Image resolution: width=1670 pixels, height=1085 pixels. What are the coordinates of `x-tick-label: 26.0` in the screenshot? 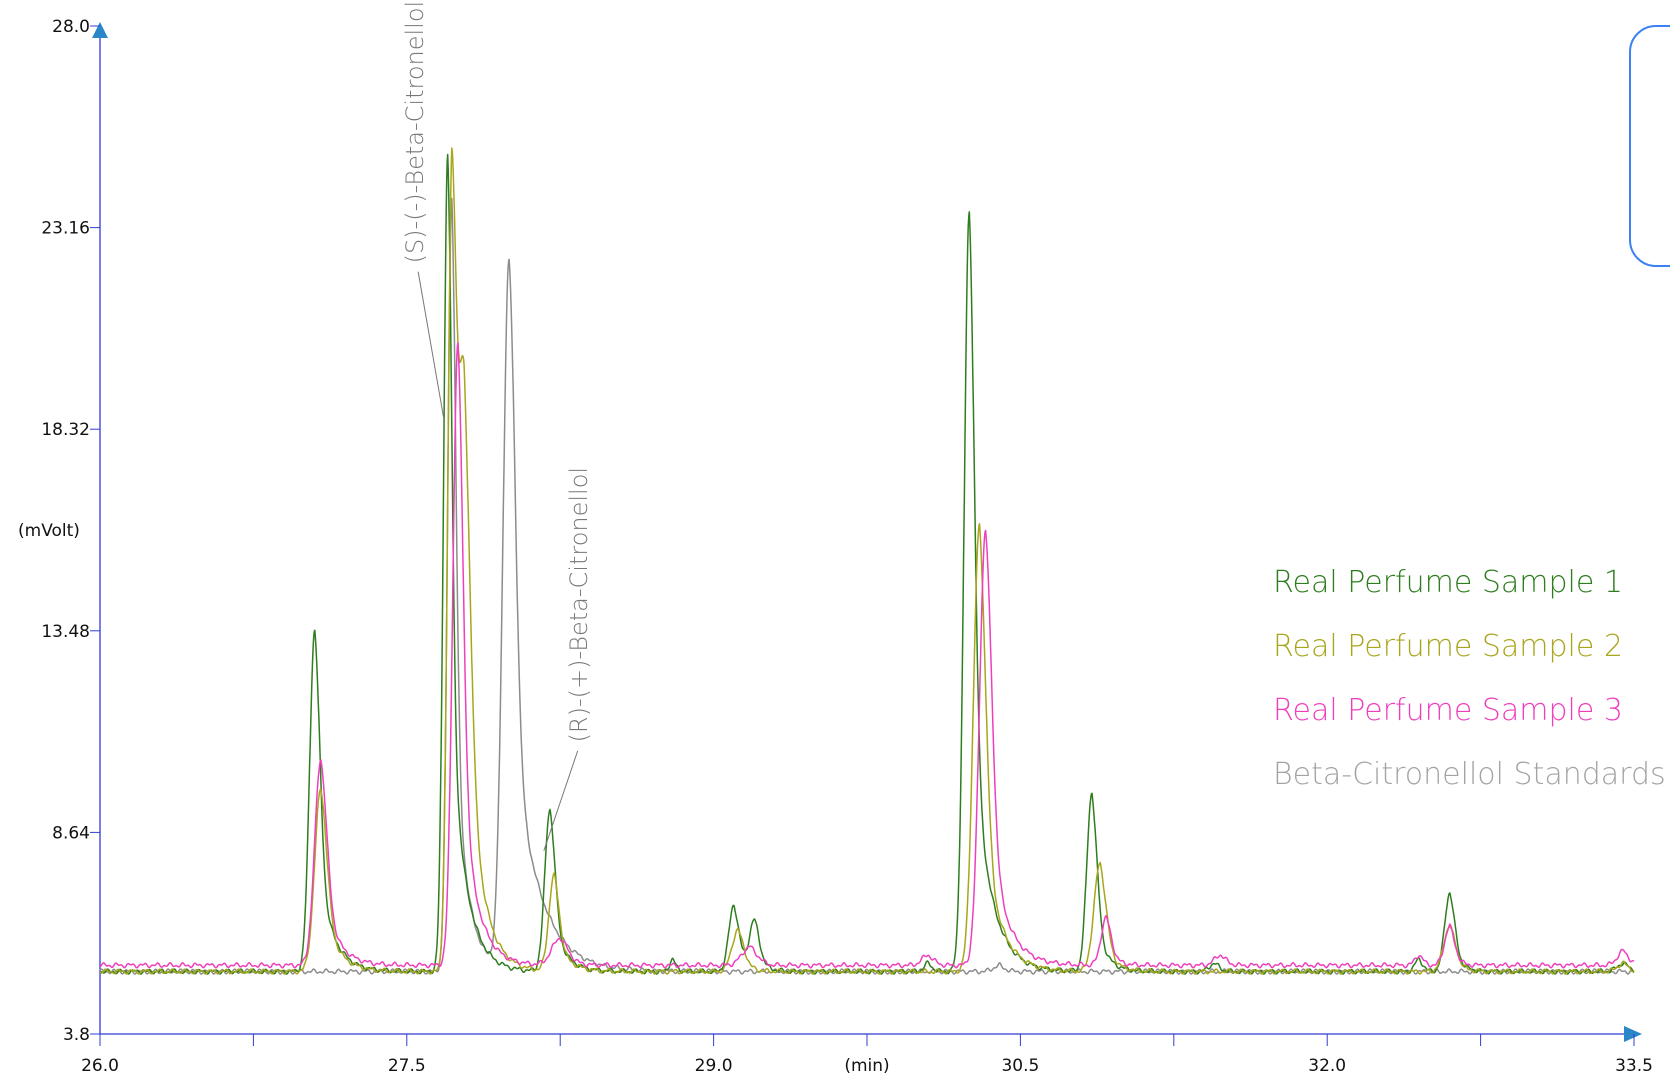 It's located at (100, 1066).